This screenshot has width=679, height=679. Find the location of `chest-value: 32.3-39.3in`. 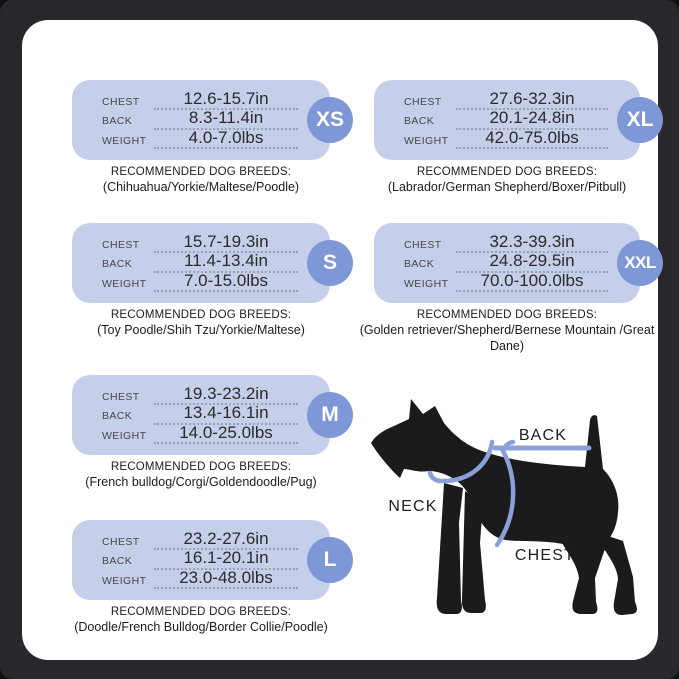

chest-value: 32.3-39.3in is located at coordinates (532, 242).